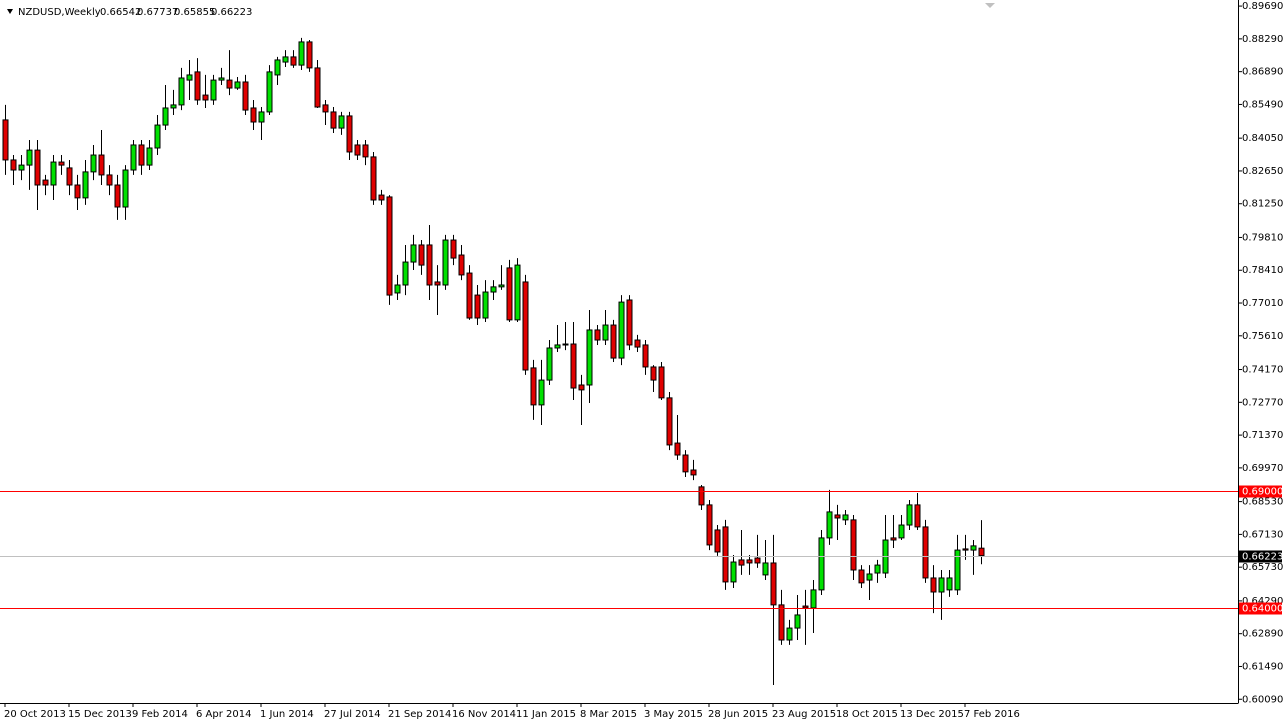 This screenshot has height=725, width=1283. What do you see at coordinates (738, 714) in the screenshot?
I see `x-tick-label: 28 Jun 2015` at bounding box center [738, 714].